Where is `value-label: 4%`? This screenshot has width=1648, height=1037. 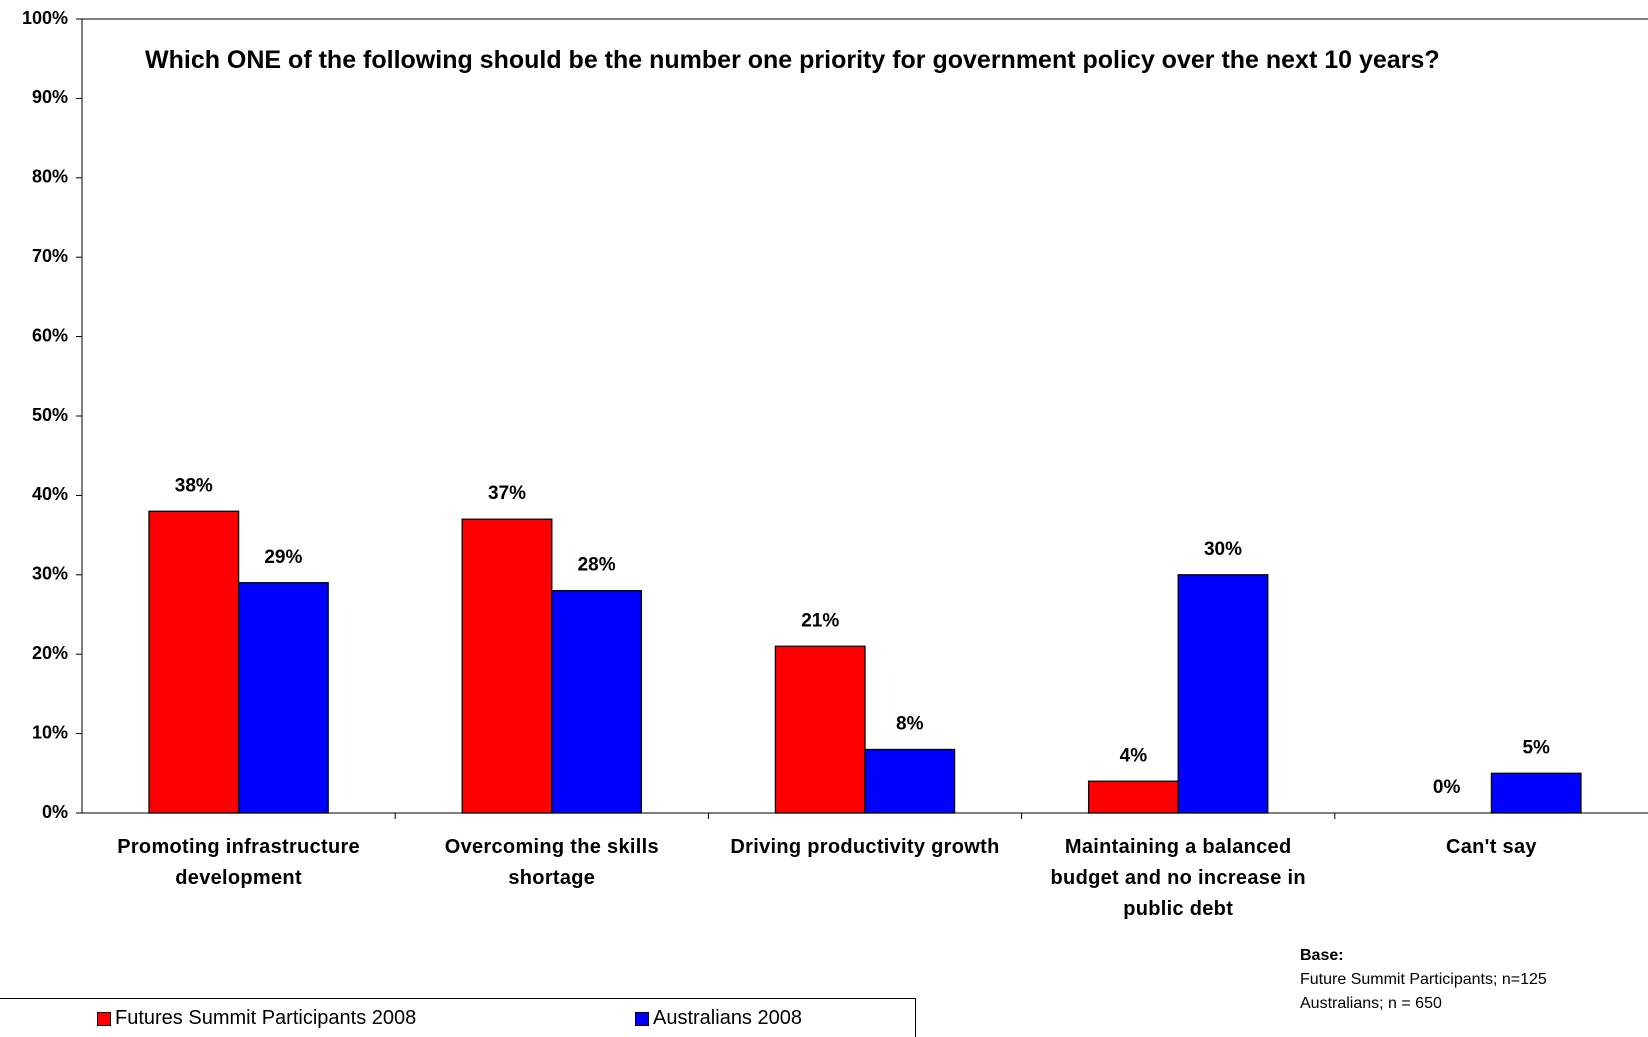 value-label: 4% is located at coordinates (1134, 755).